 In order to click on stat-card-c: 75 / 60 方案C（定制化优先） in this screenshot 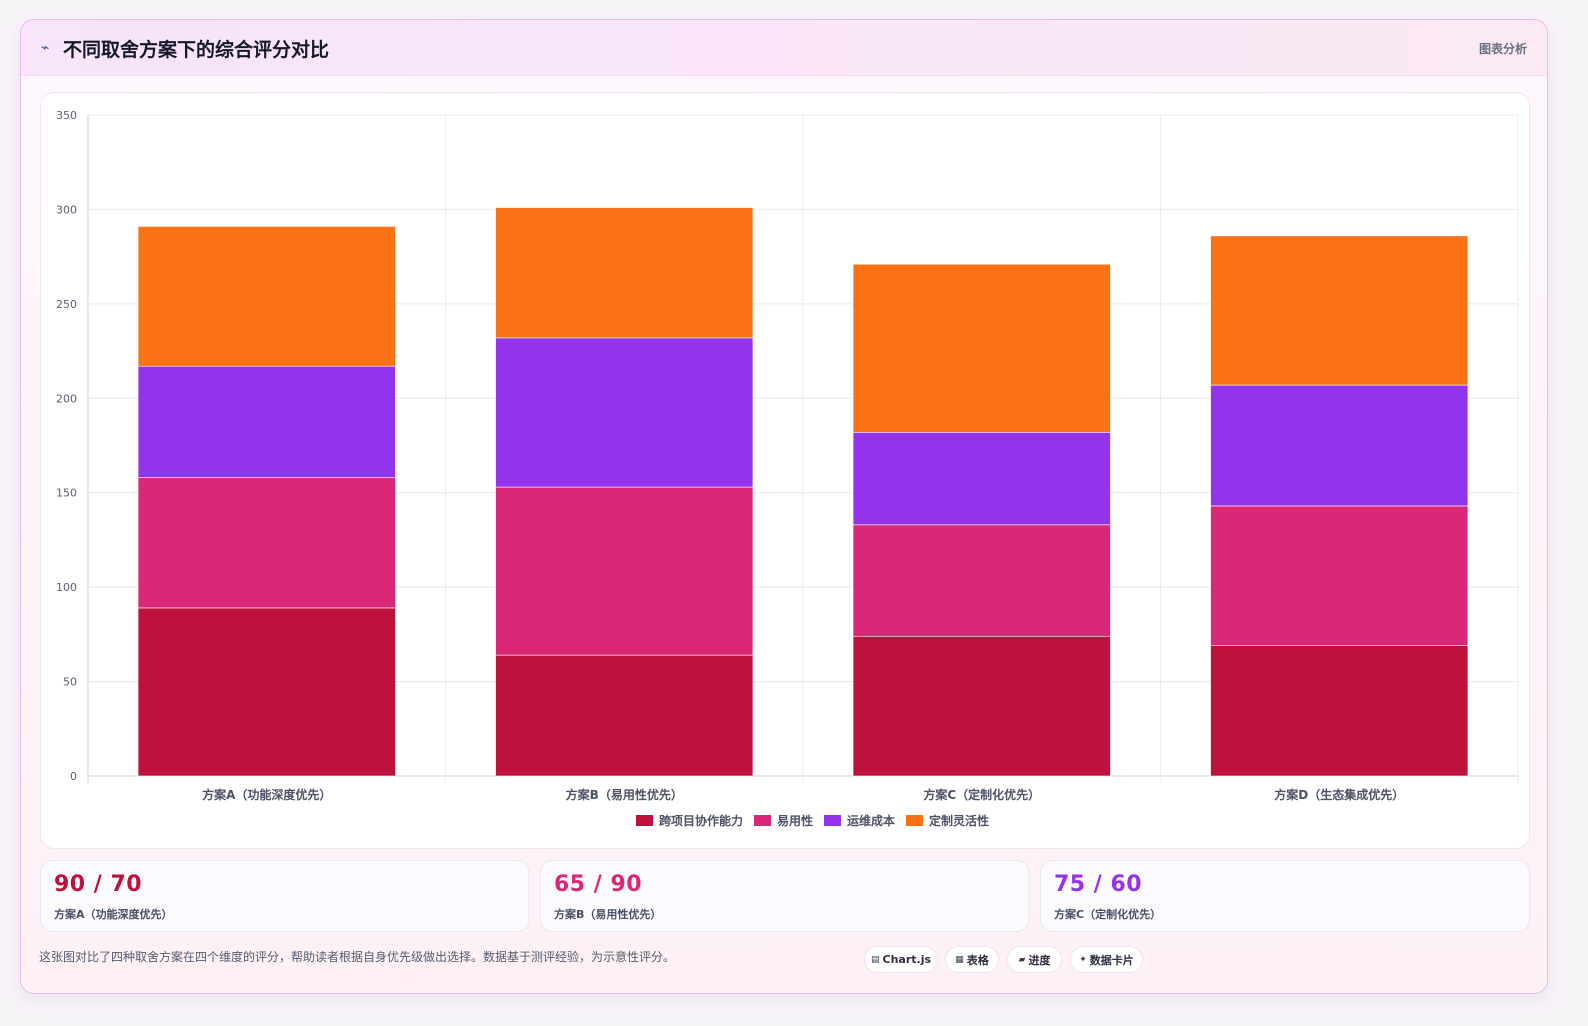, I will do `click(1285, 896)`.